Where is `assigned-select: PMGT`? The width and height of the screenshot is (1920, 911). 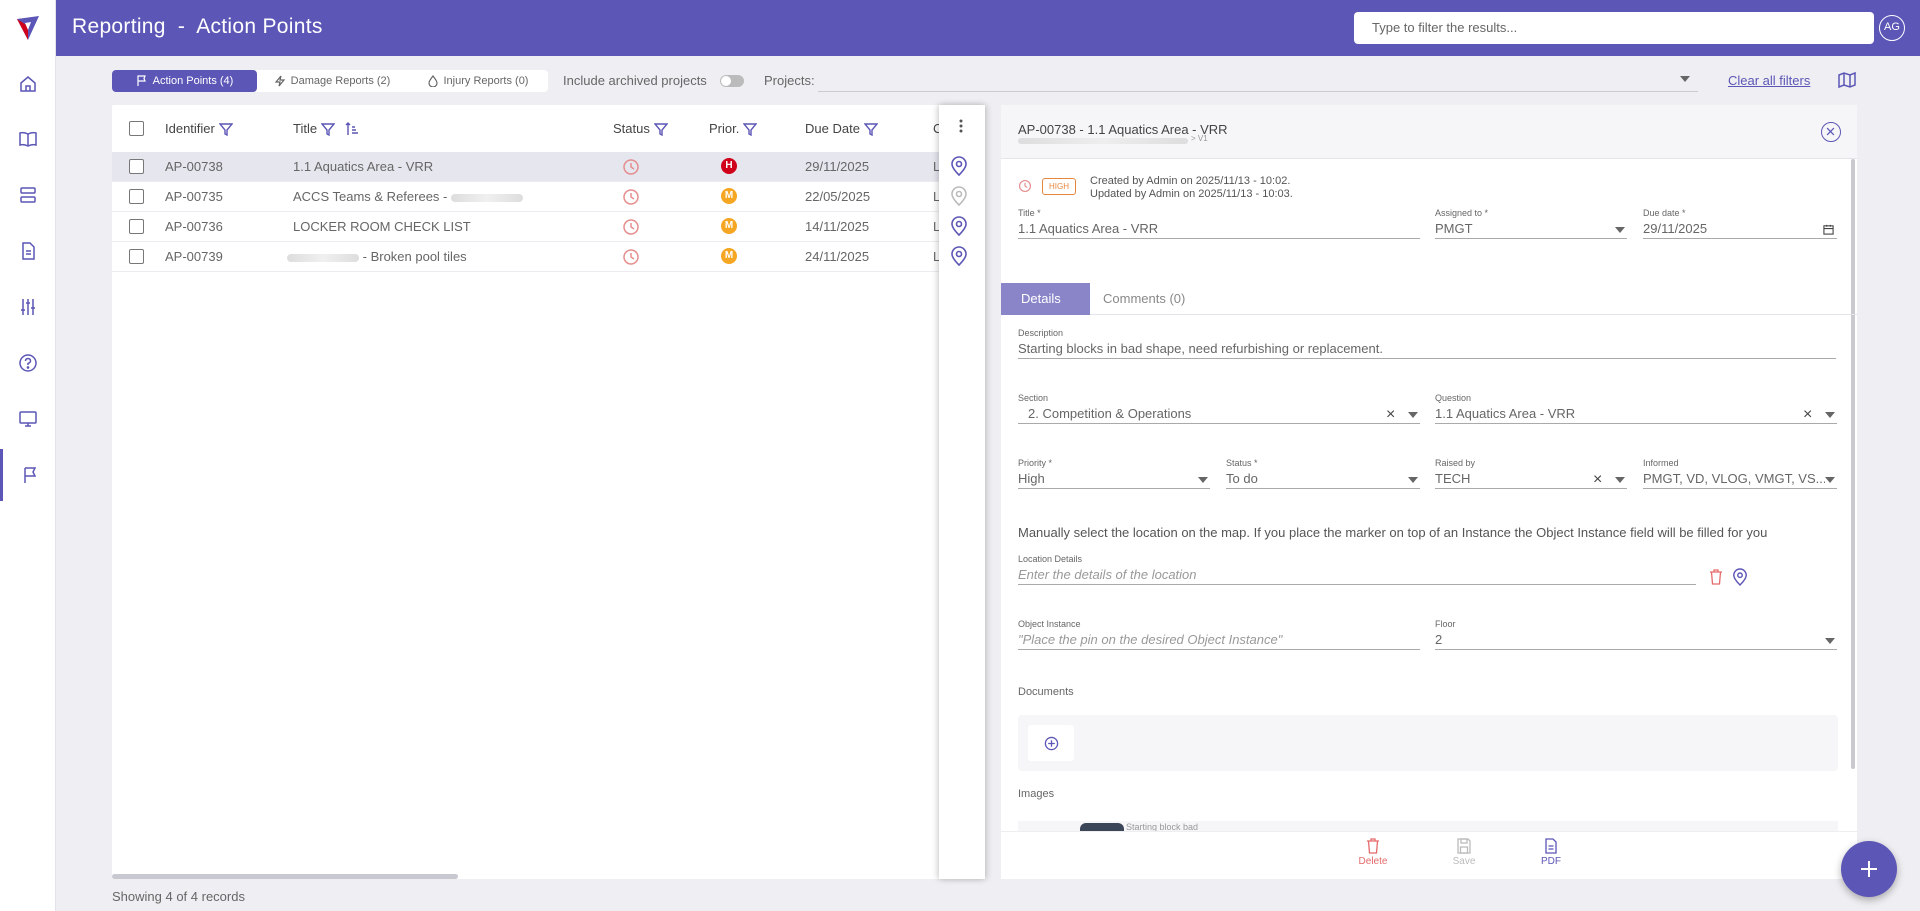
assigned-select: PMGT is located at coordinates (1531, 230).